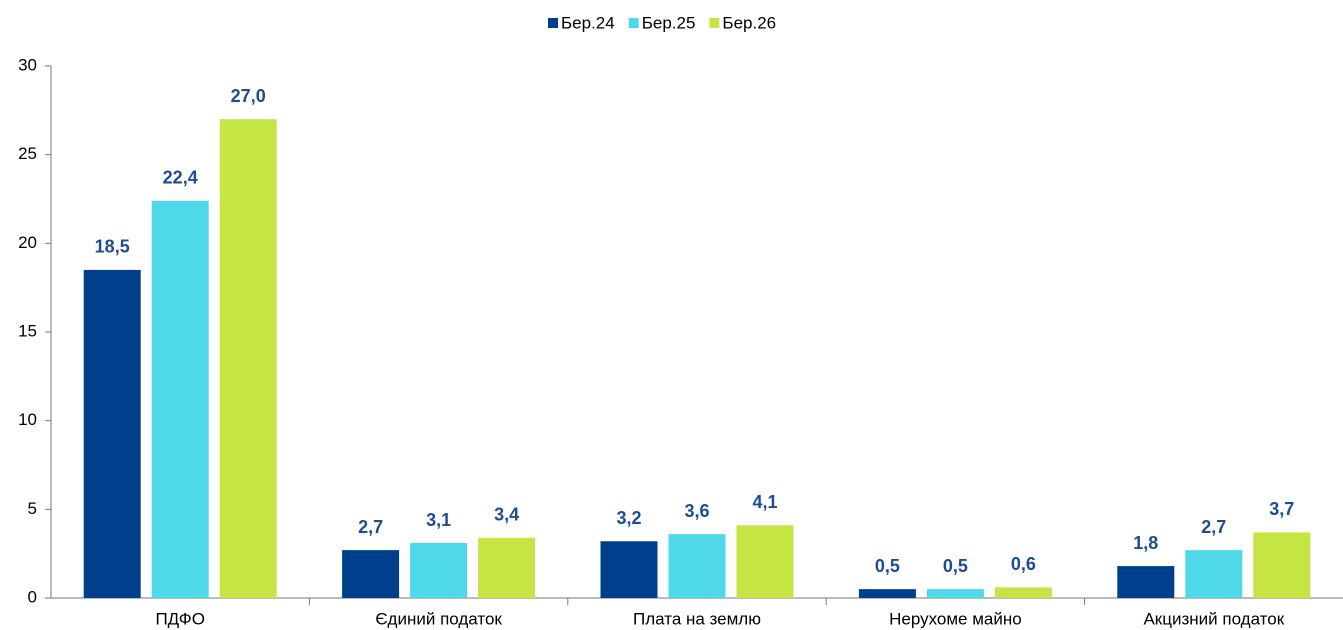  What do you see at coordinates (764, 502) in the screenshot?
I see `data-label: 4,1` at bounding box center [764, 502].